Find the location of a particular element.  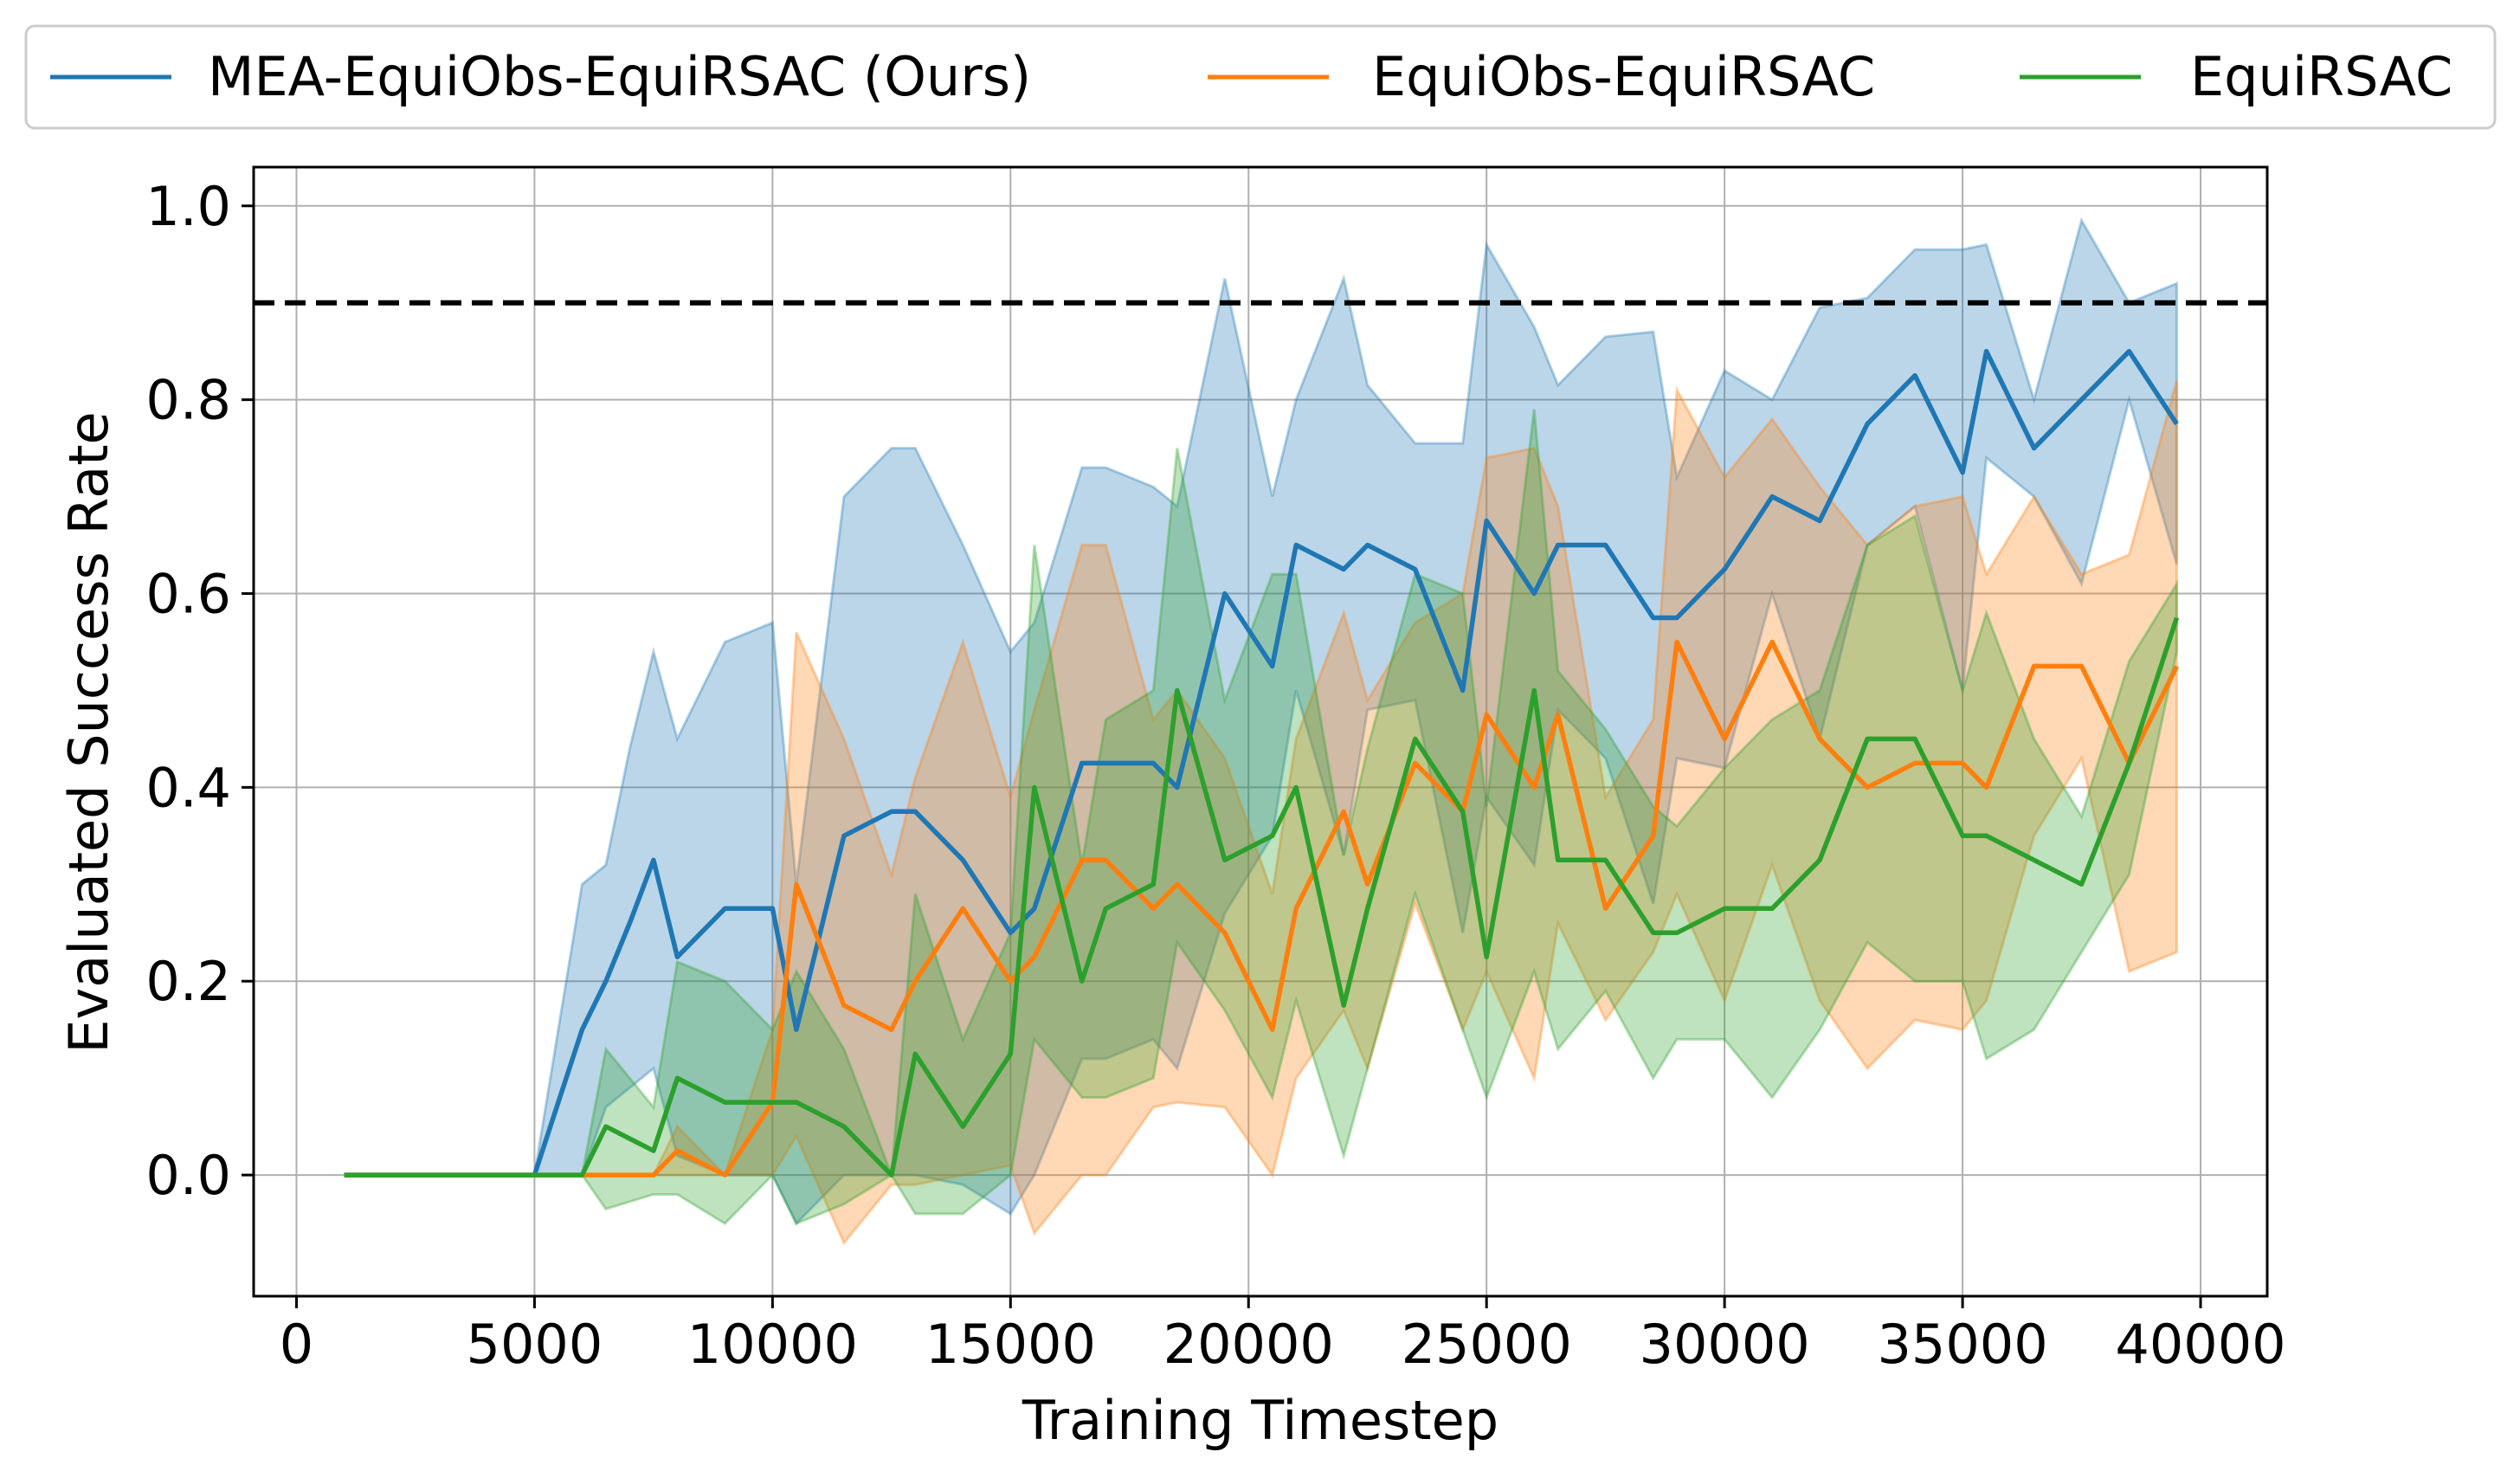

y-tick-label-2: 0.4 is located at coordinates (188, 787).